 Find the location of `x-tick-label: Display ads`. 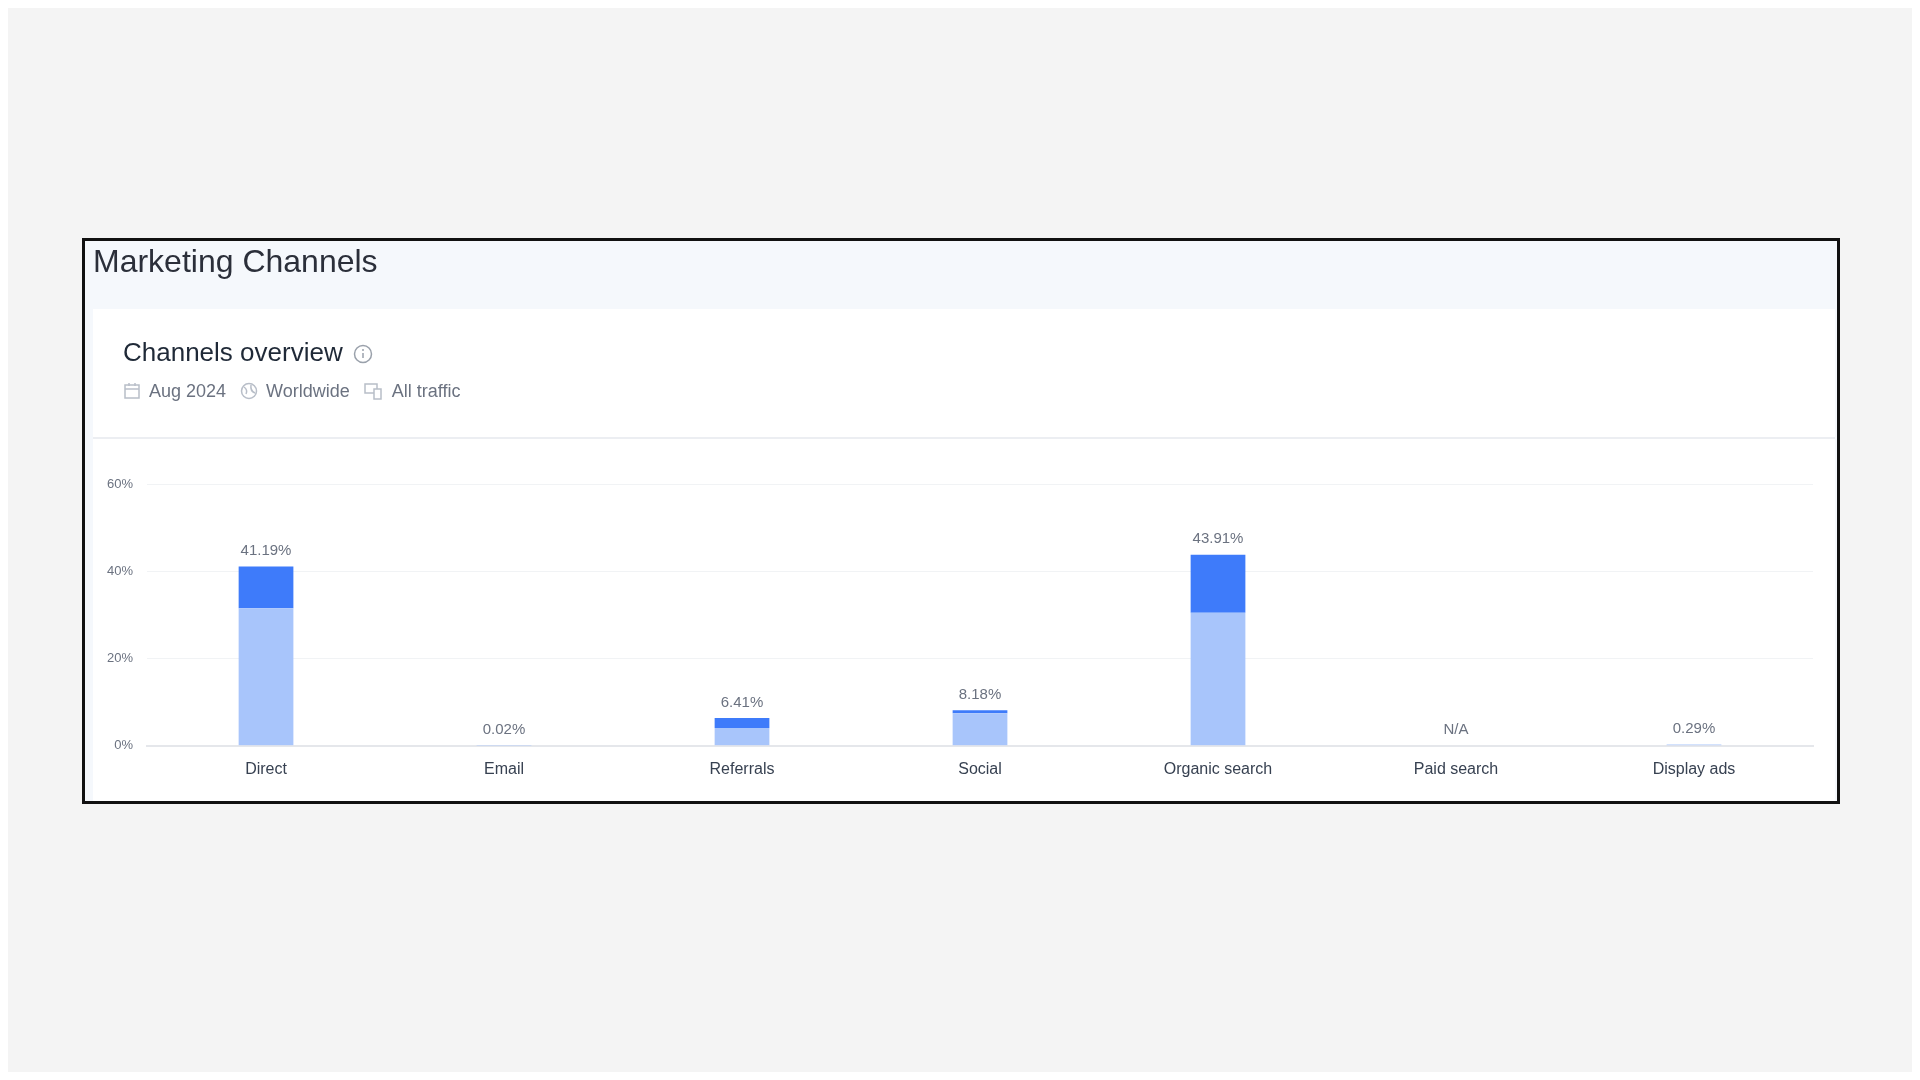

x-tick-label: Display ads is located at coordinates (1694, 768).